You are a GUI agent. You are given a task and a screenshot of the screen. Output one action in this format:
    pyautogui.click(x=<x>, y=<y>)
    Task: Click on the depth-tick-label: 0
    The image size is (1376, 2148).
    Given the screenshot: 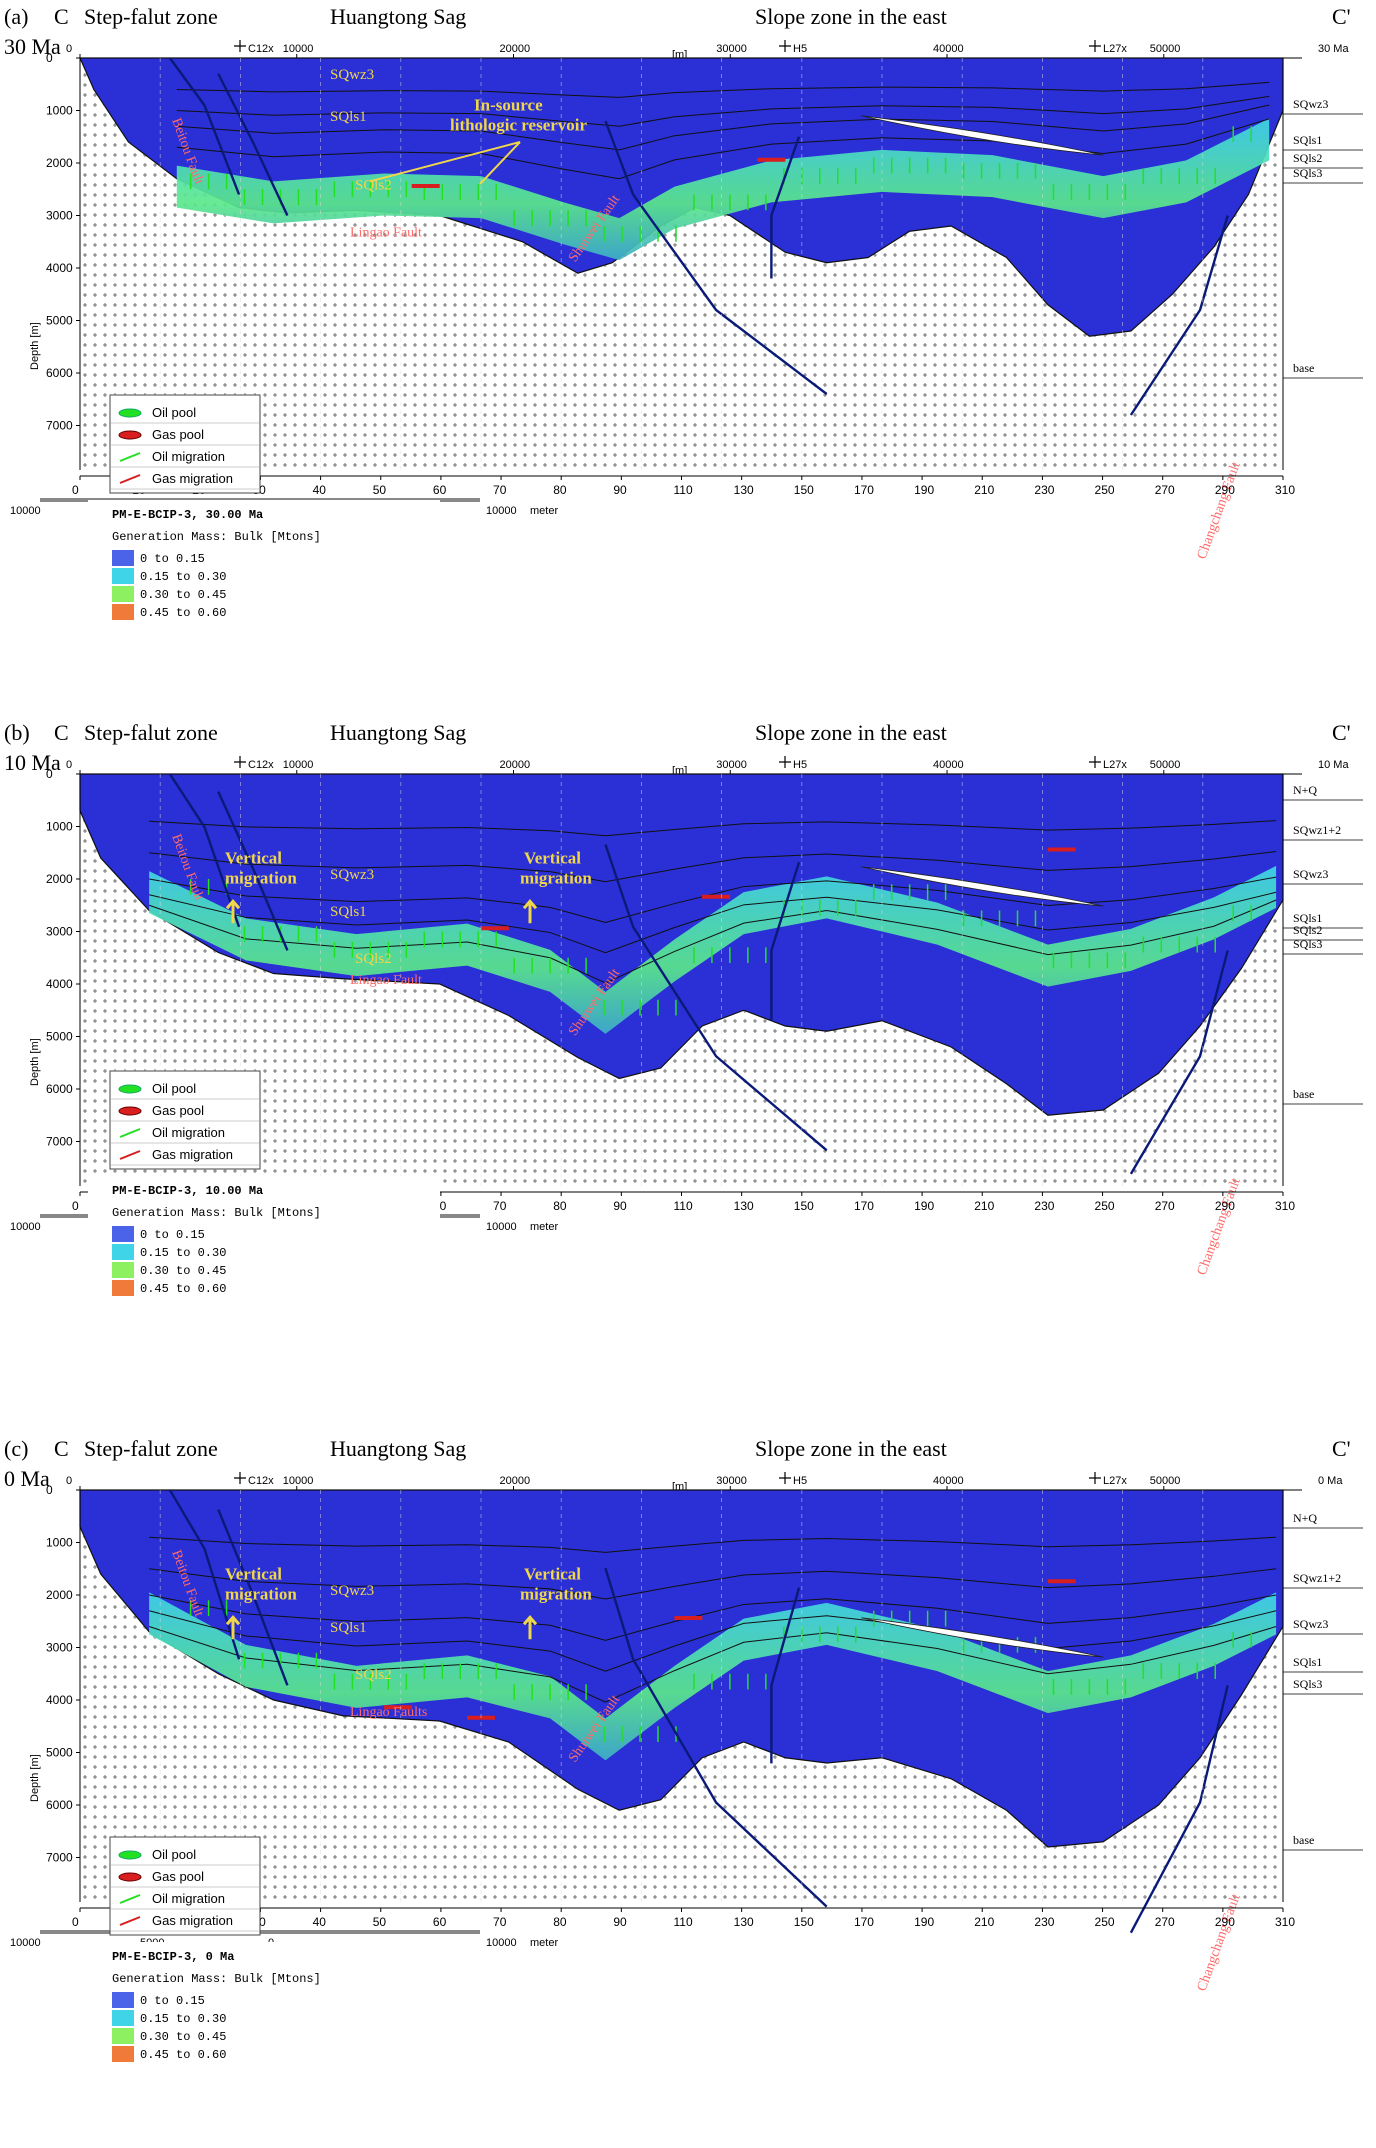 What is the action you would take?
    pyautogui.click(x=49, y=1490)
    